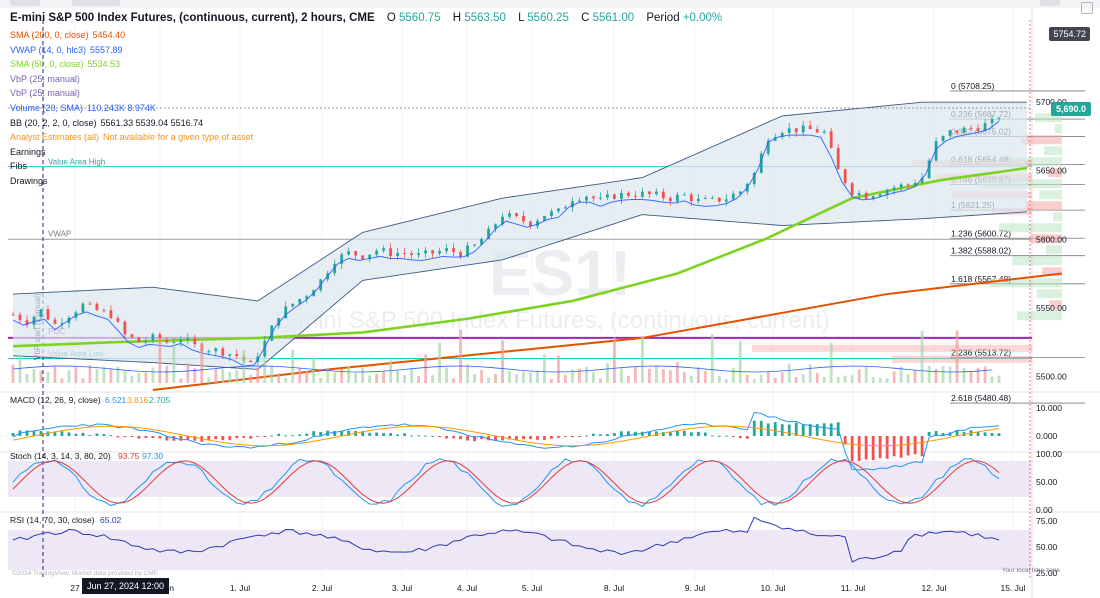 The image size is (1100, 598). What do you see at coordinates (366, 181) in the screenshot?
I see `indicator-row: Drawings` at bounding box center [366, 181].